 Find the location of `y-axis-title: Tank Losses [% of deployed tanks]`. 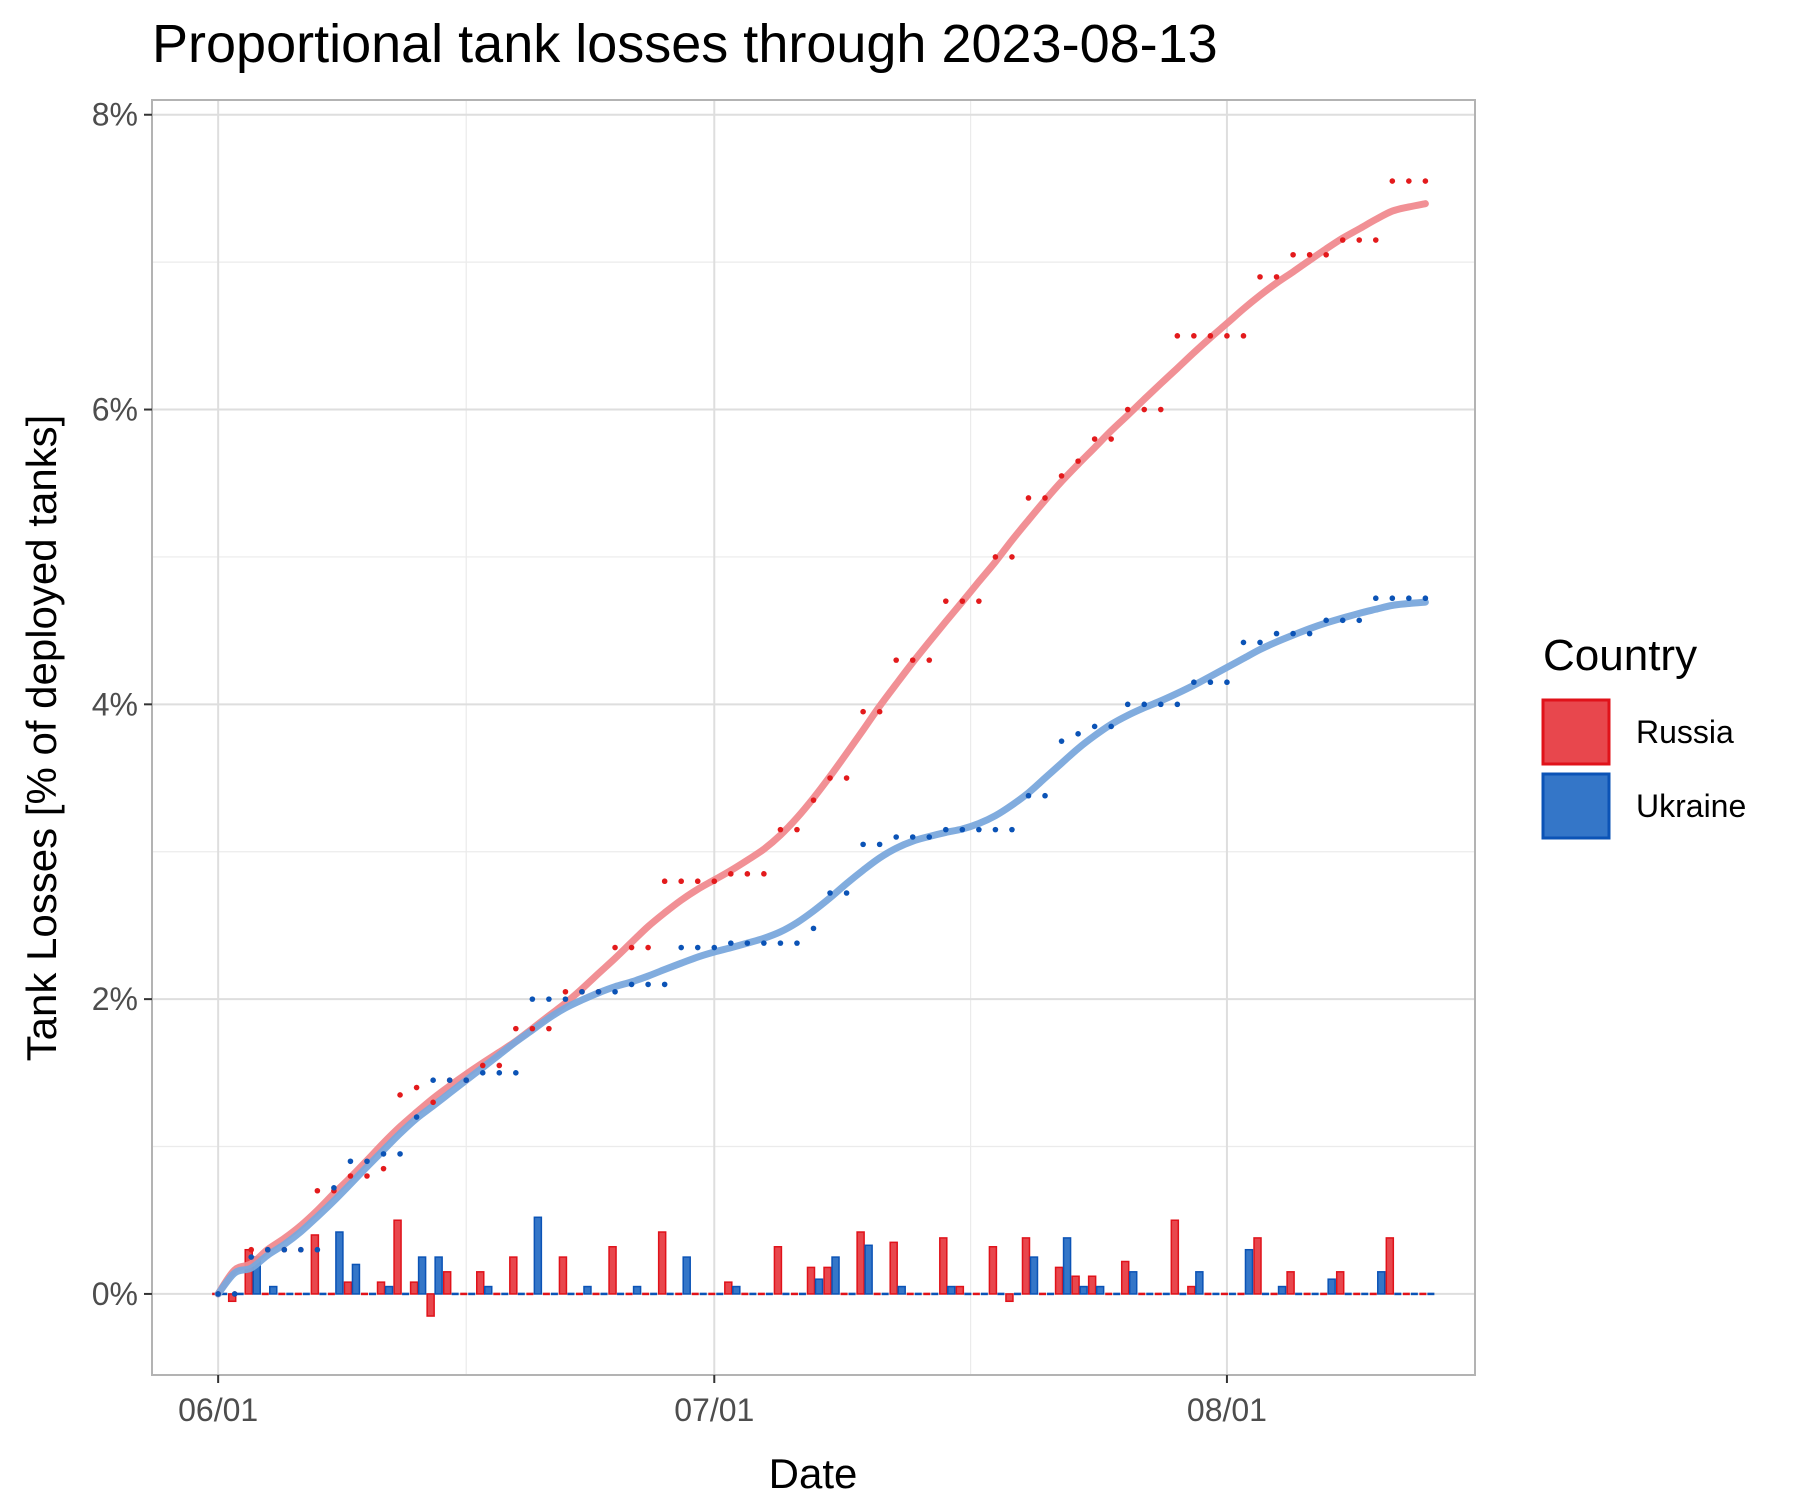

y-axis-title: Tank Losses [% of deployed tanks] is located at coordinates (41, 738).